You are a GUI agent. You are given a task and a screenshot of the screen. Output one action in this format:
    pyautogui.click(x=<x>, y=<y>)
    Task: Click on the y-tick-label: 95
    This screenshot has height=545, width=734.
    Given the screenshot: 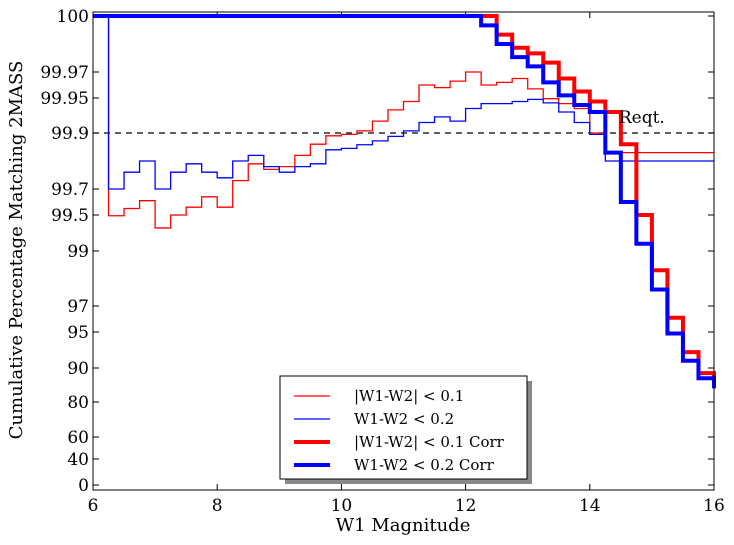 What is the action you would take?
    pyautogui.click(x=78, y=333)
    